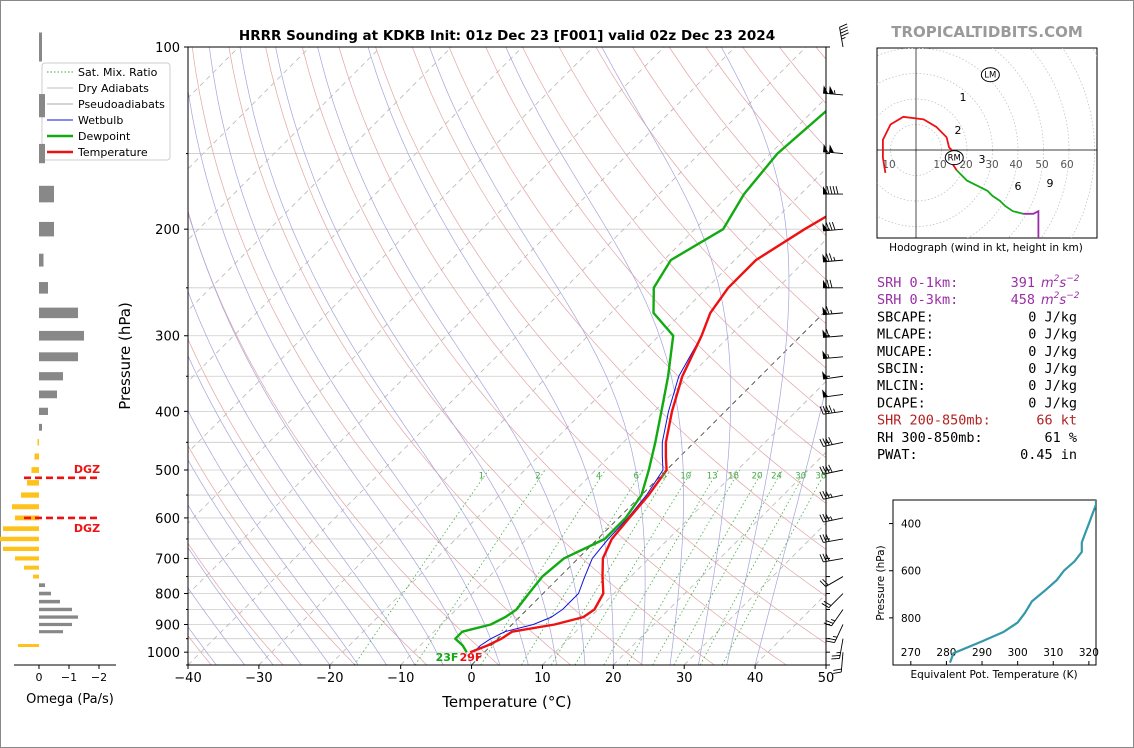 The image size is (1134, 748). What do you see at coordinates (167, 625) in the screenshot?
I see `y-tick-label: 900` at bounding box center [167, 625].